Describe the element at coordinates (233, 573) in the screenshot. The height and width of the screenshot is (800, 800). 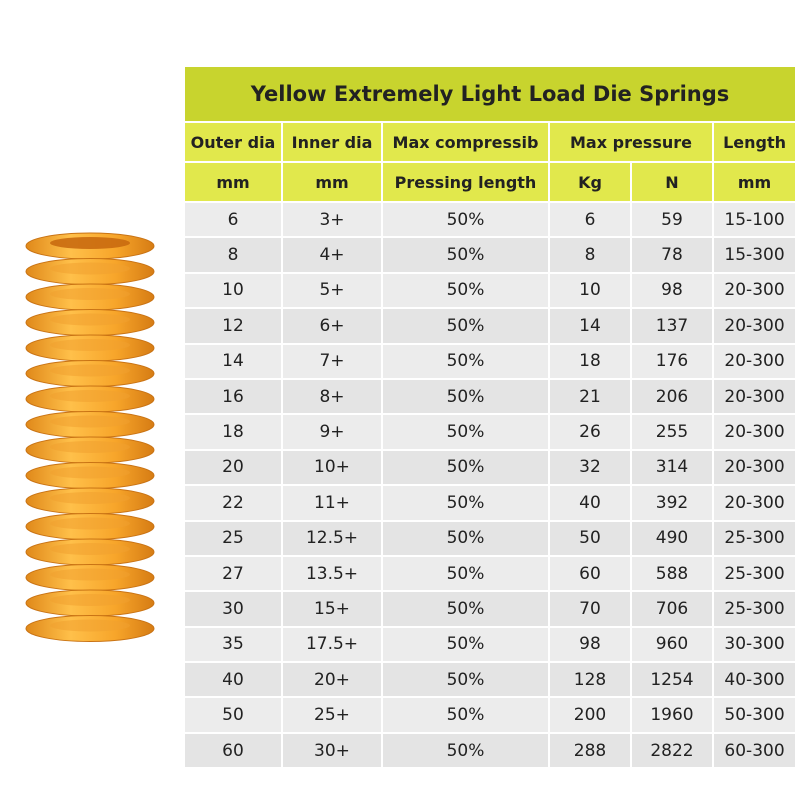
I see `cell-outer: 27` at that location.